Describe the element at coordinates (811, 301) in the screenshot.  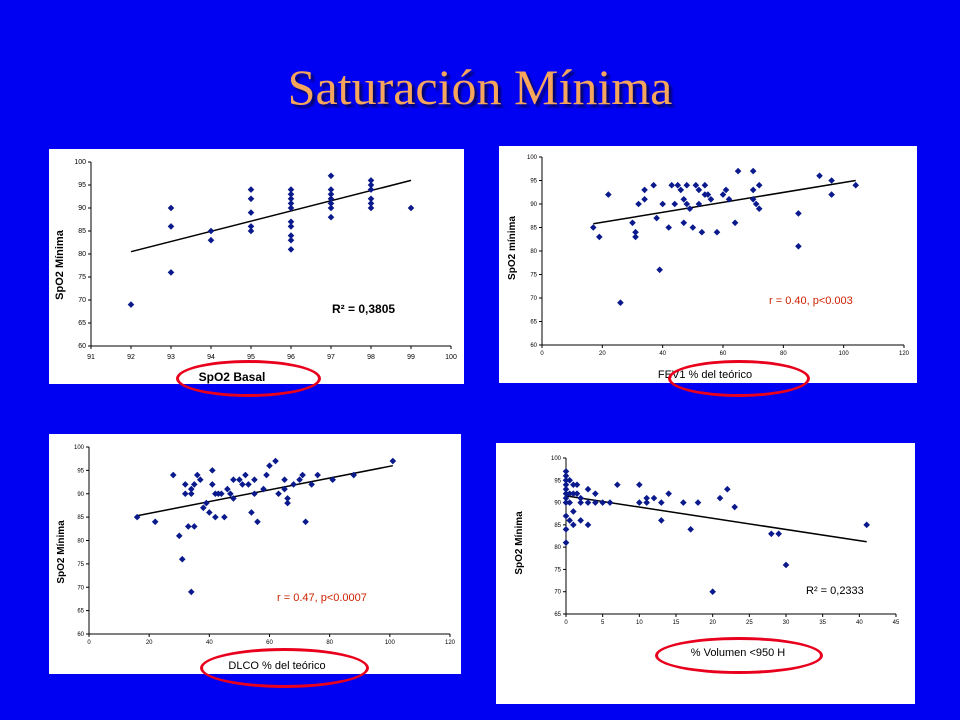
I see `correlation-annotation: r = 0.40, p<0.003` at that location.